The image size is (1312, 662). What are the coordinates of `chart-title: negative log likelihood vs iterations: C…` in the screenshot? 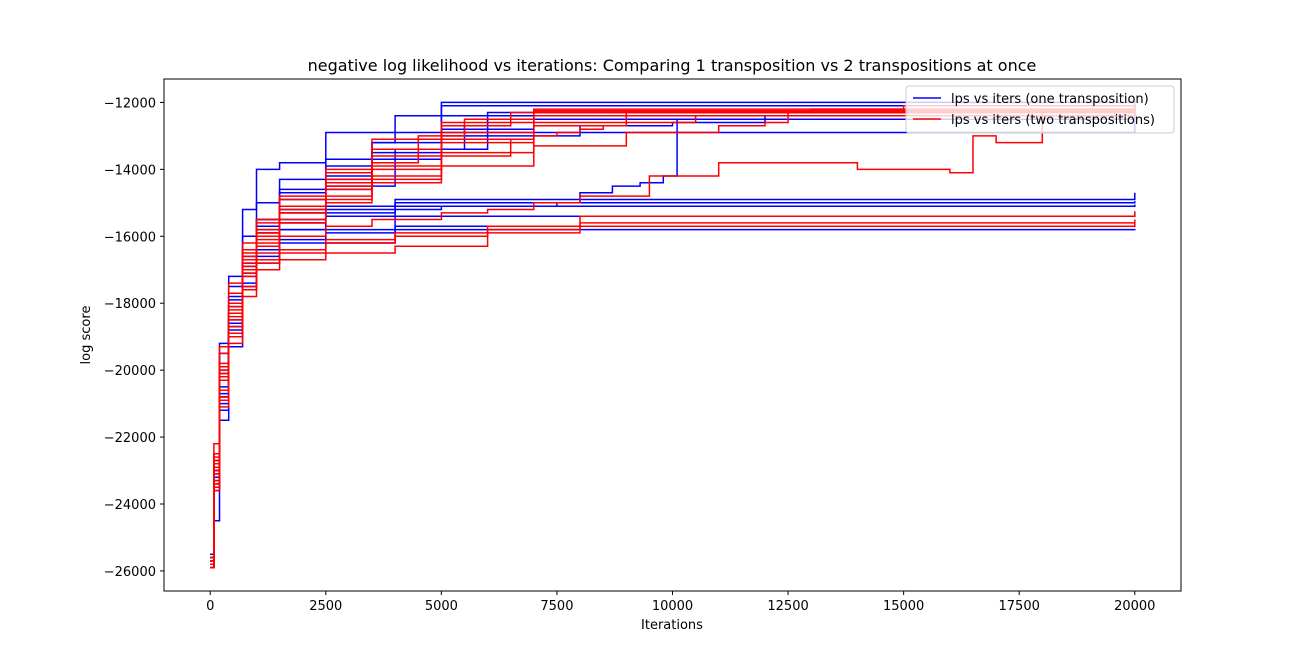 It's located at (672, 65).